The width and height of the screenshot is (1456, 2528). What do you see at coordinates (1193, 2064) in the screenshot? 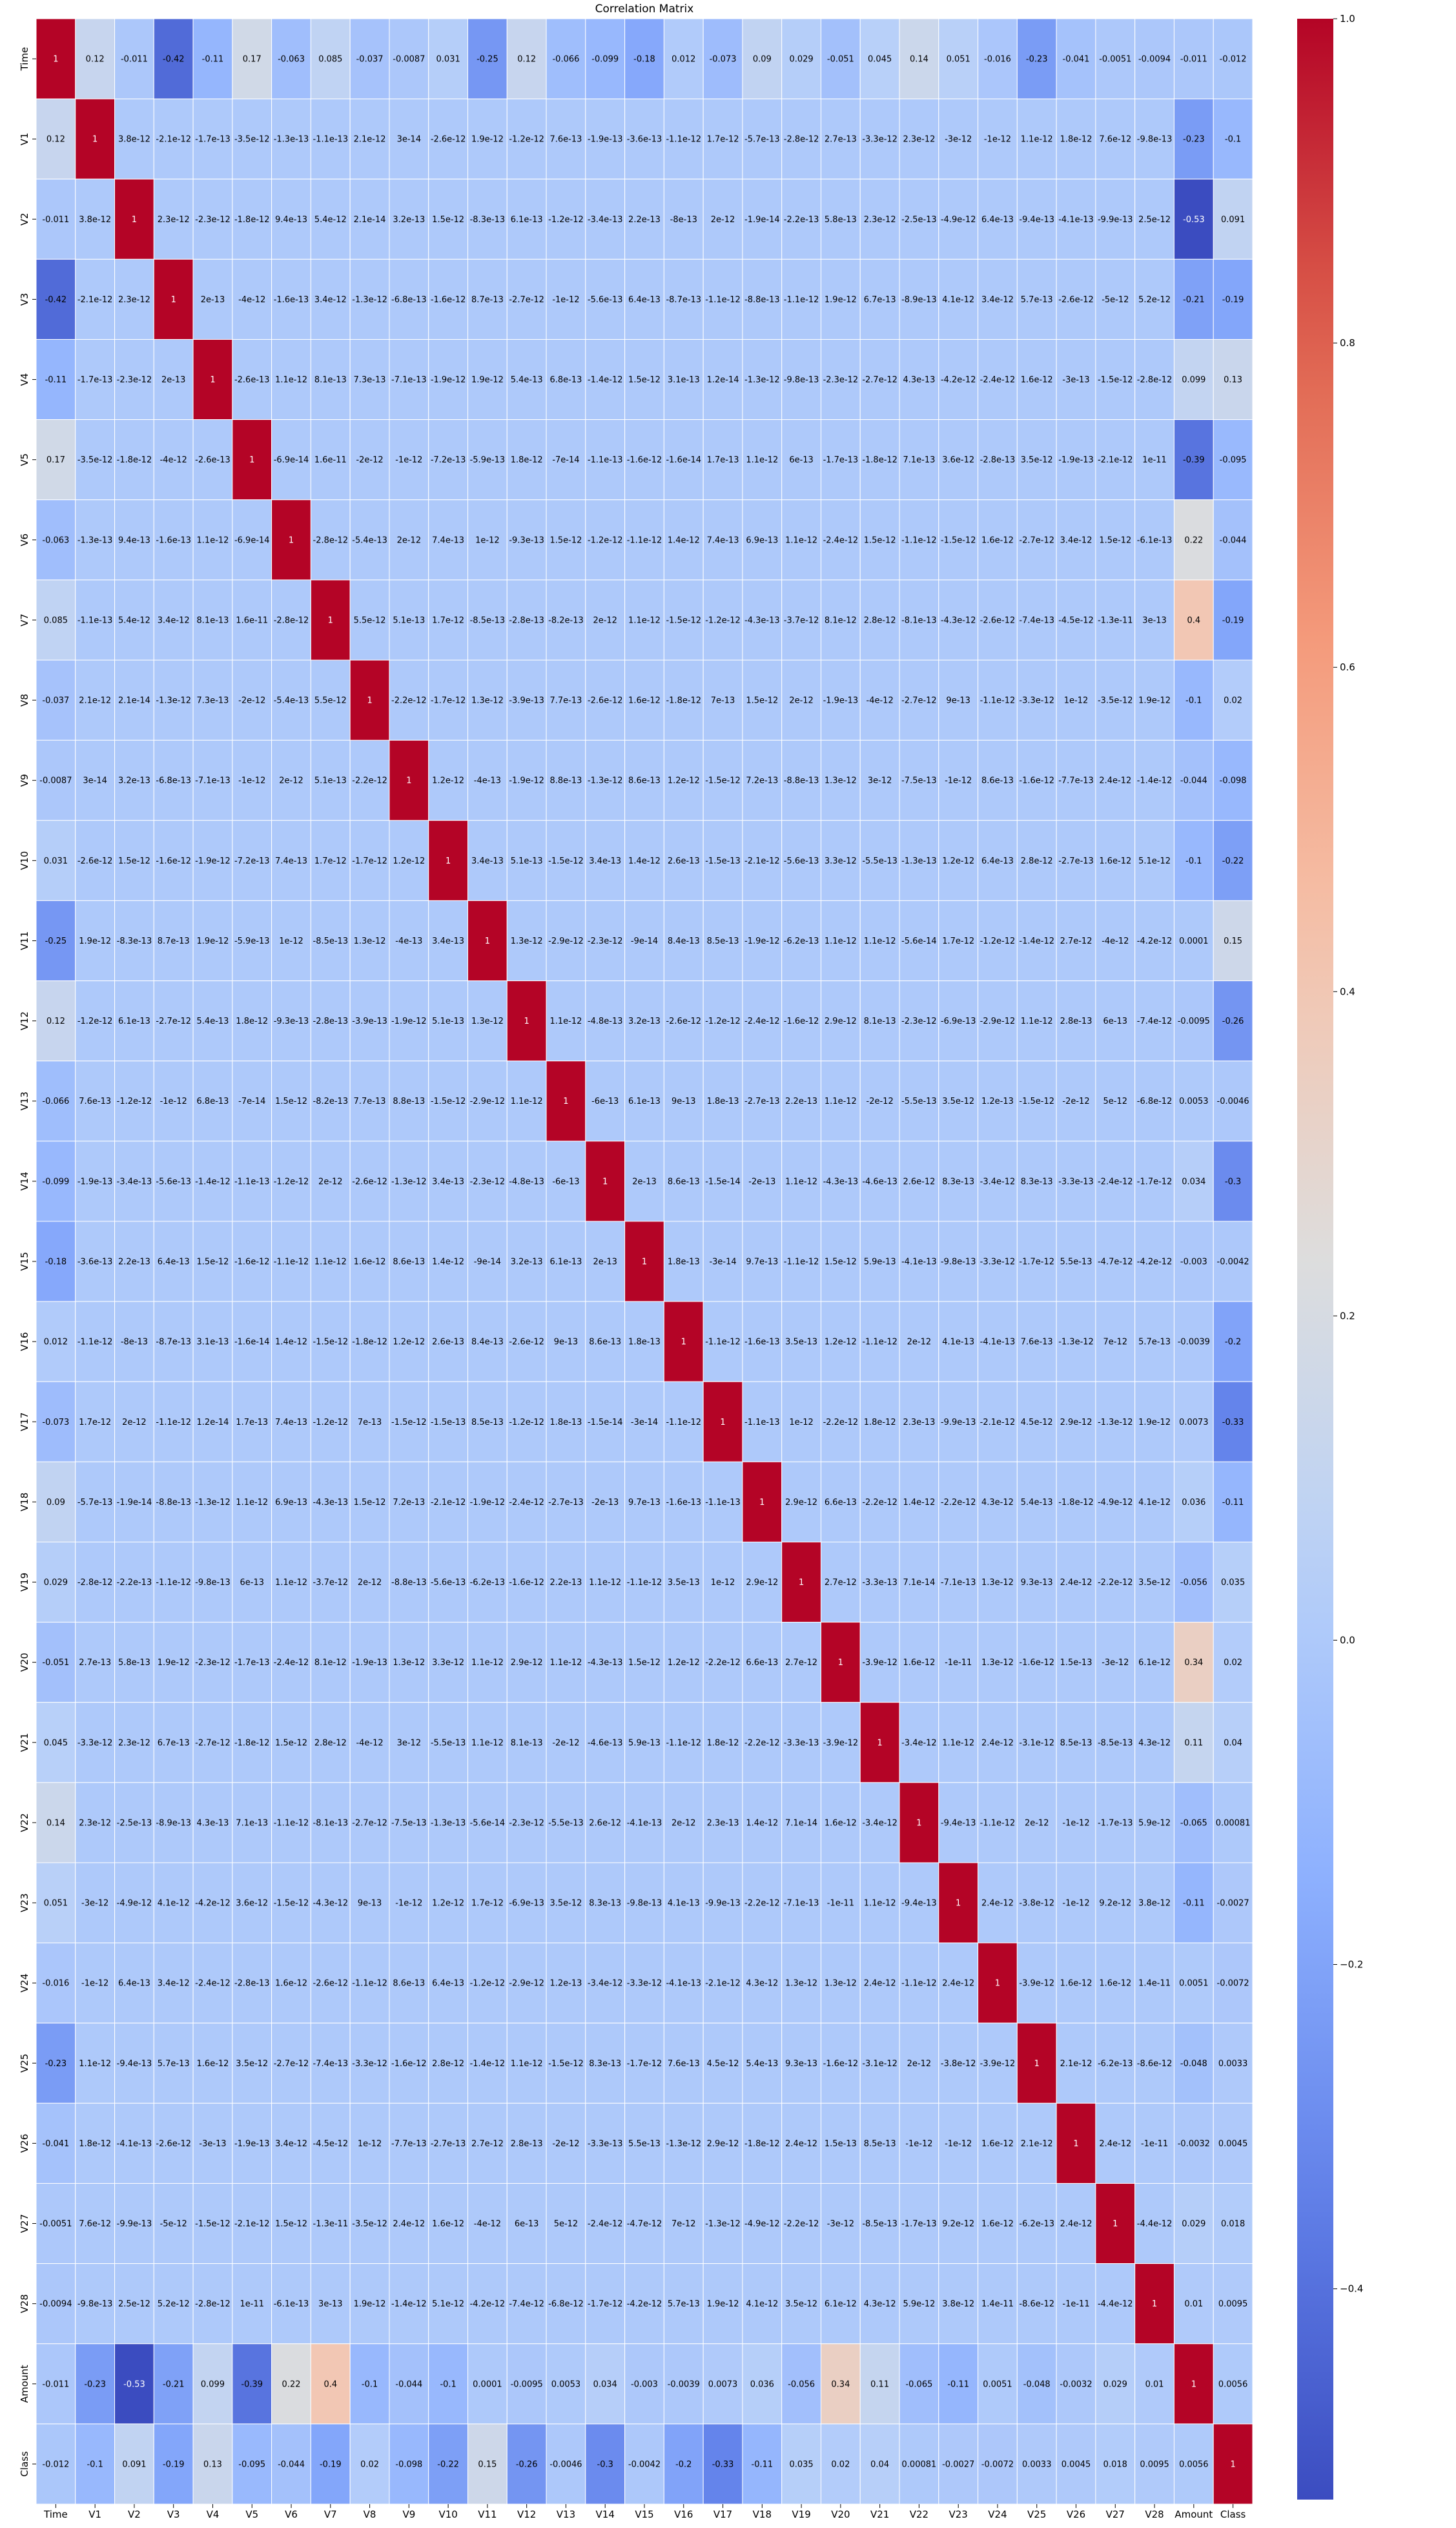
I see `cell-annotation: -0.048` at bounding box center [1193, 2064].